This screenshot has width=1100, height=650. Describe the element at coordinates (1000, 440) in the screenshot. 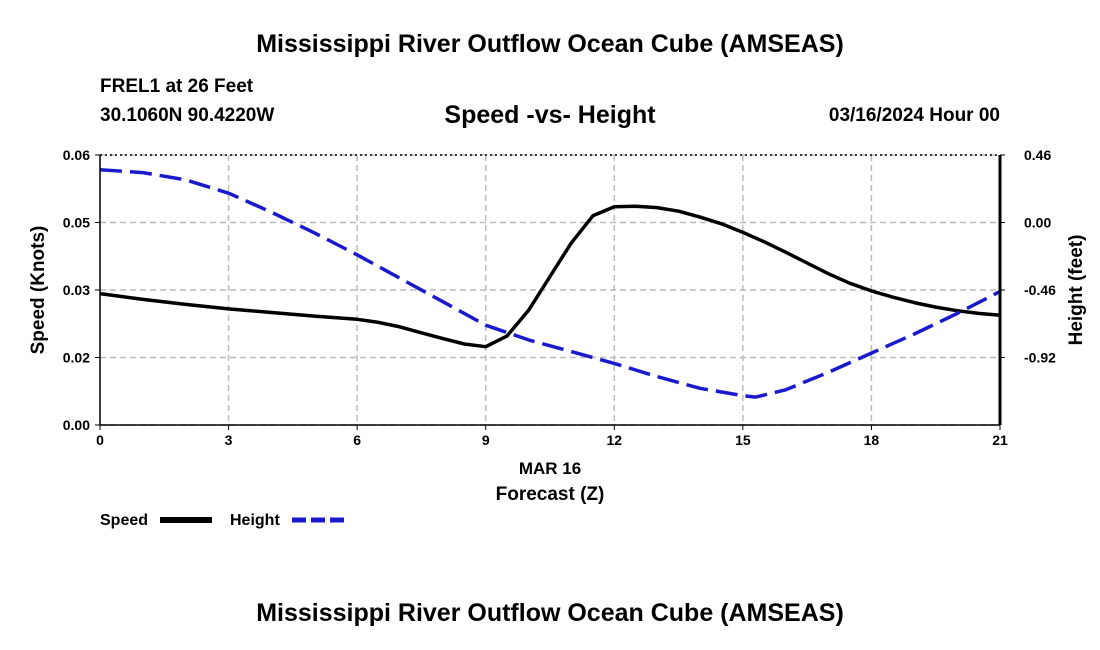

I see `x-tick-label: 21` at that location.